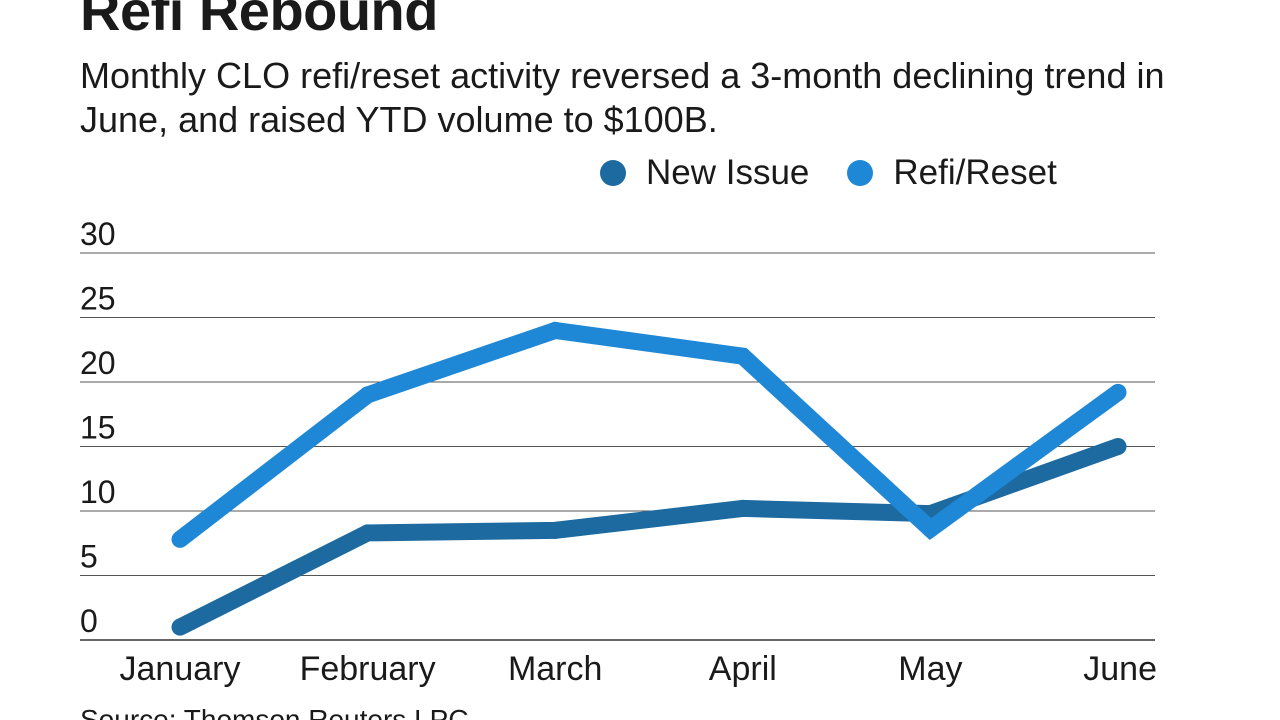 This screenshot has height=720, width=1280. Describe the element at coordinates (1120, 669) in the screenshot. I see `x-tick-label-june: June` at that location.